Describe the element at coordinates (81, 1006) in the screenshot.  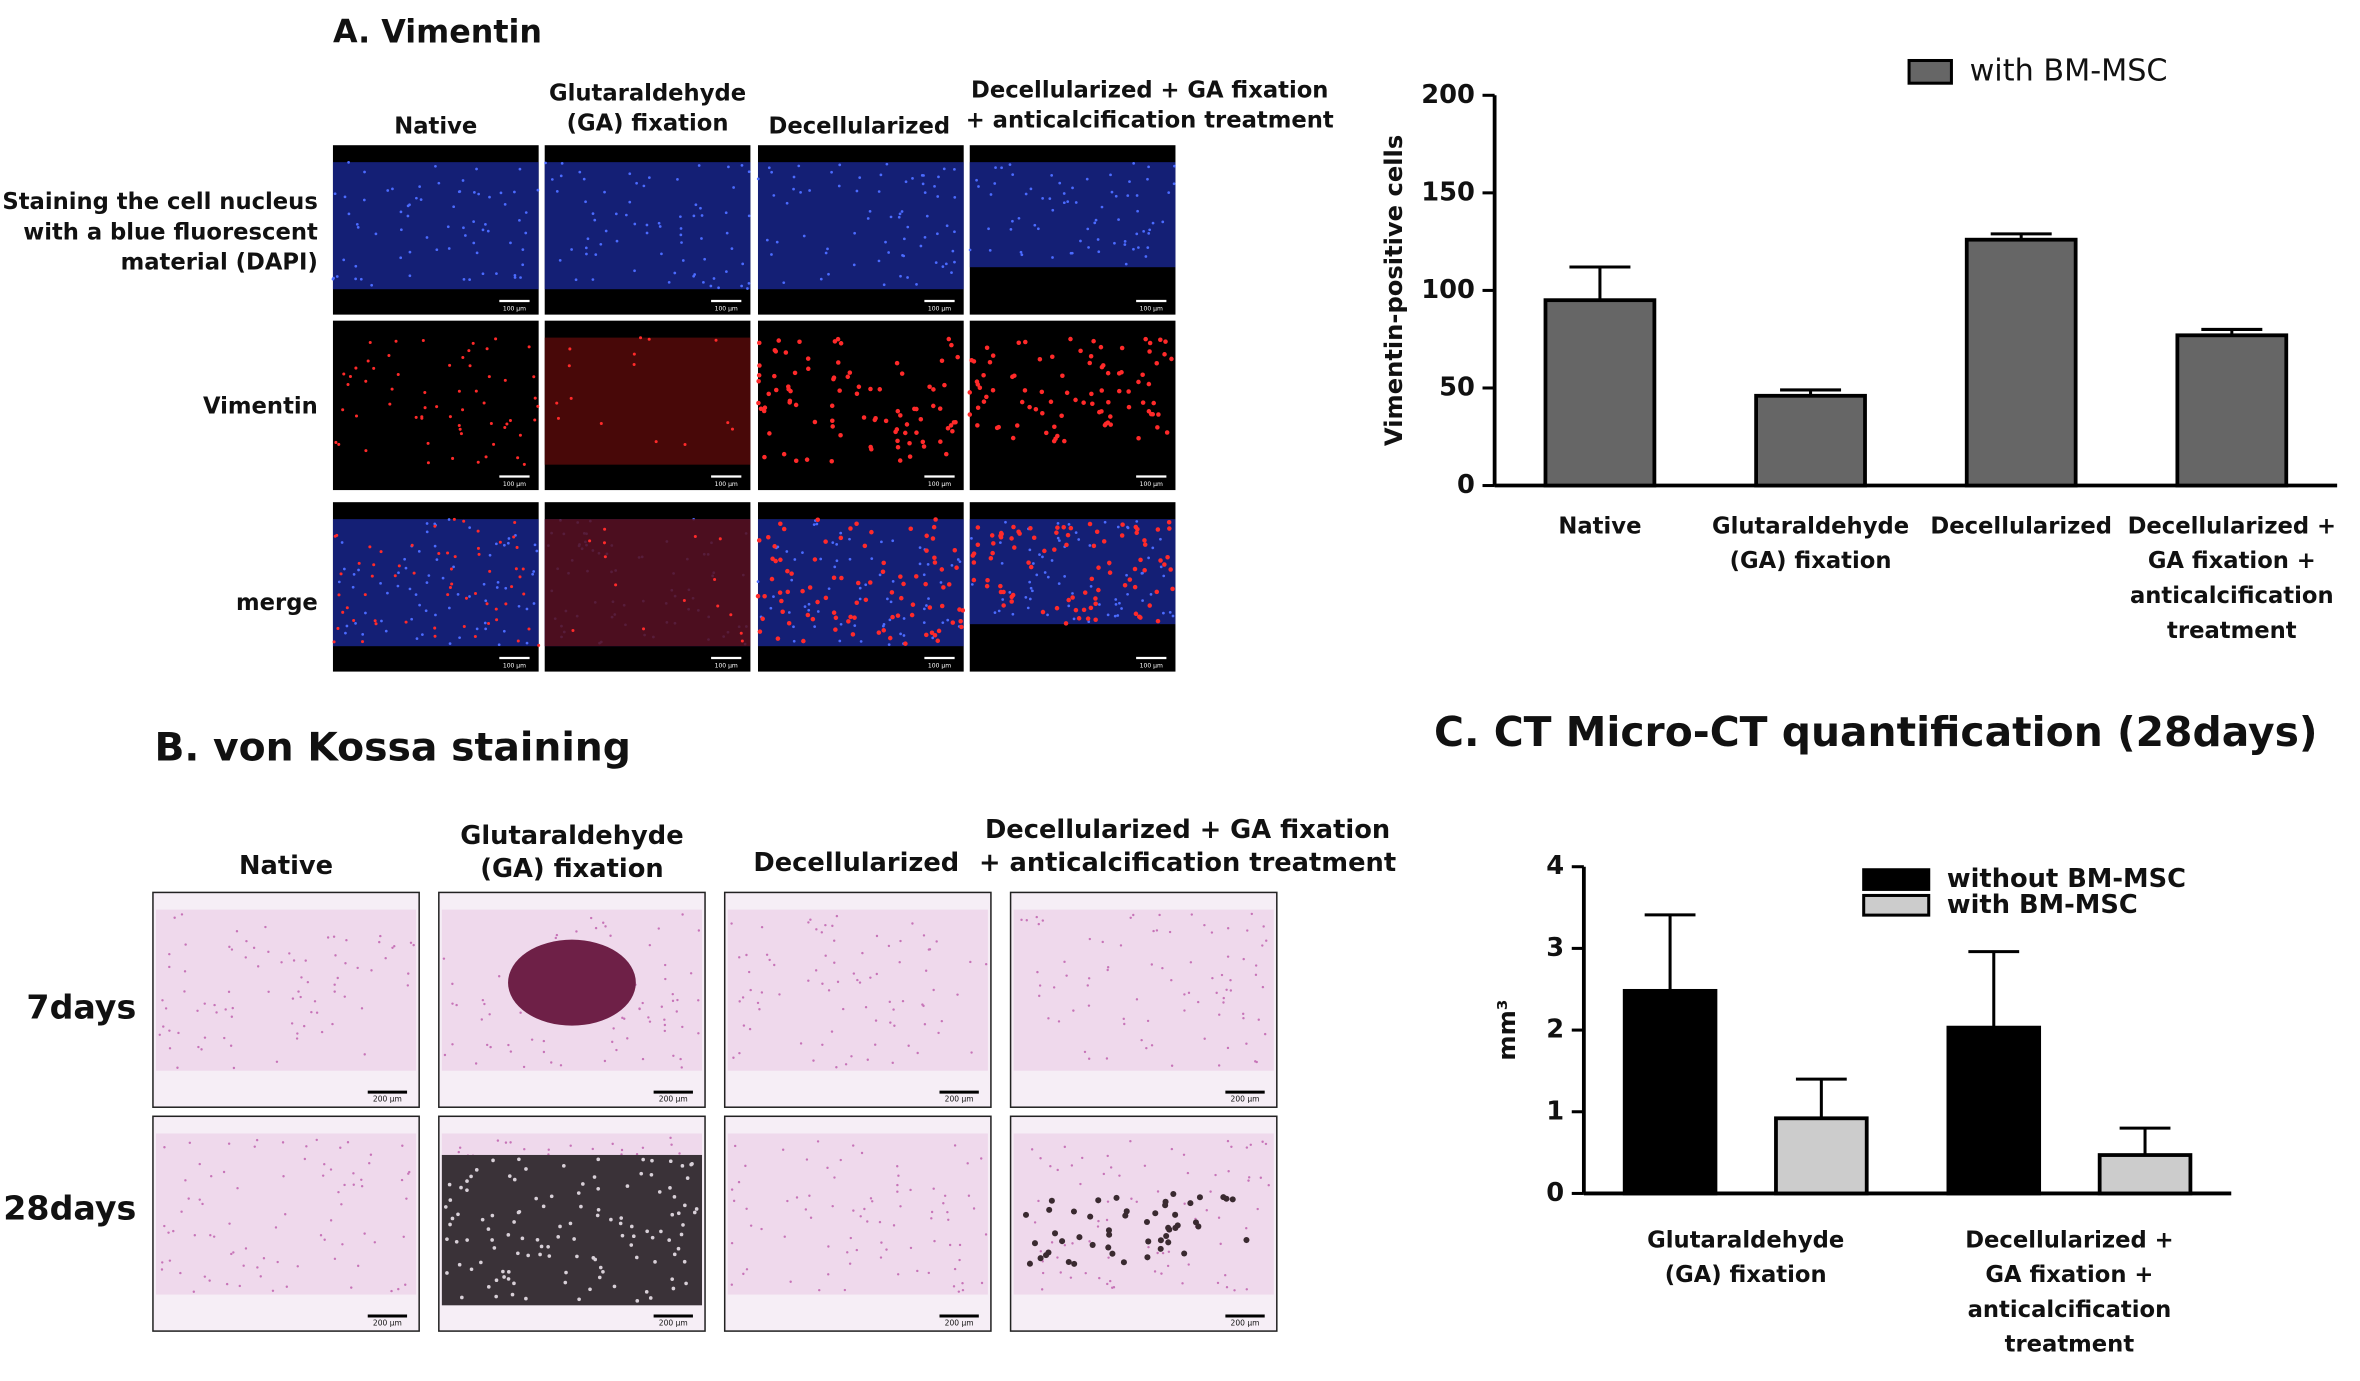
I see `row-label: 7days` at that location.